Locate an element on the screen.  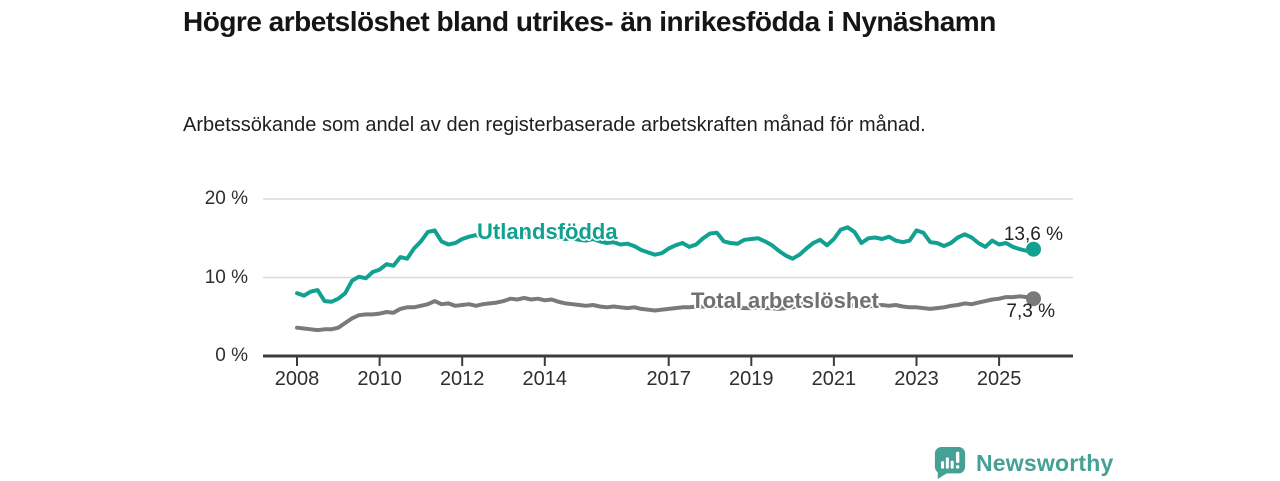
series-line-total-arbetsloshet is located at coordinates (665, 313).